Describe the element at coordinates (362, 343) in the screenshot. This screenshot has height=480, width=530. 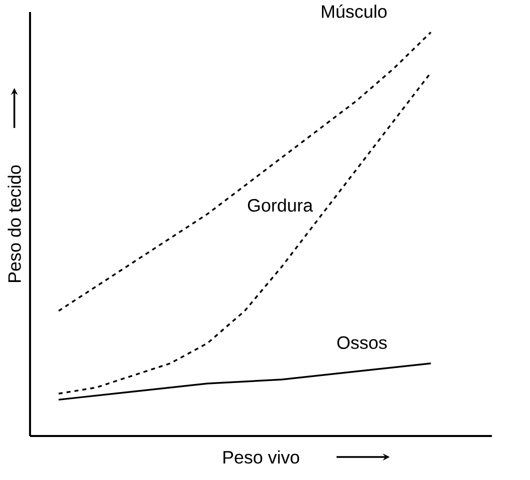
I see `series-label: Ossos` at that location.